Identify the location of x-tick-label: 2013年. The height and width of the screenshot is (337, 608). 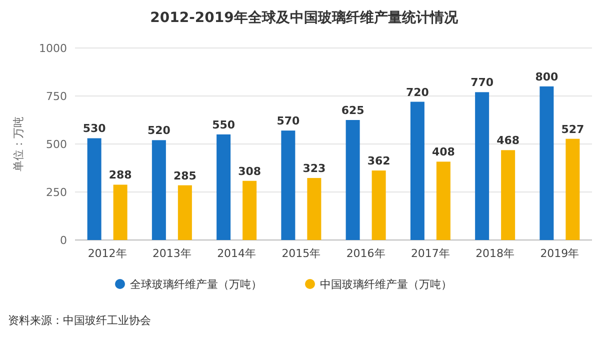
(172, 253).